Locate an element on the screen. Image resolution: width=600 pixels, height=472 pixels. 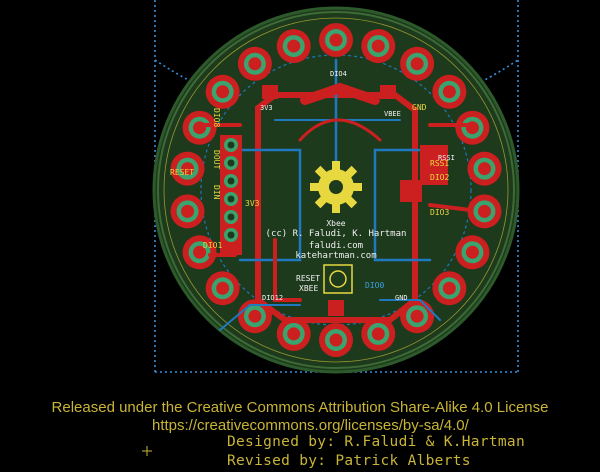
pin-label-dio8: DIO8 is located at coordinates (216, 117).